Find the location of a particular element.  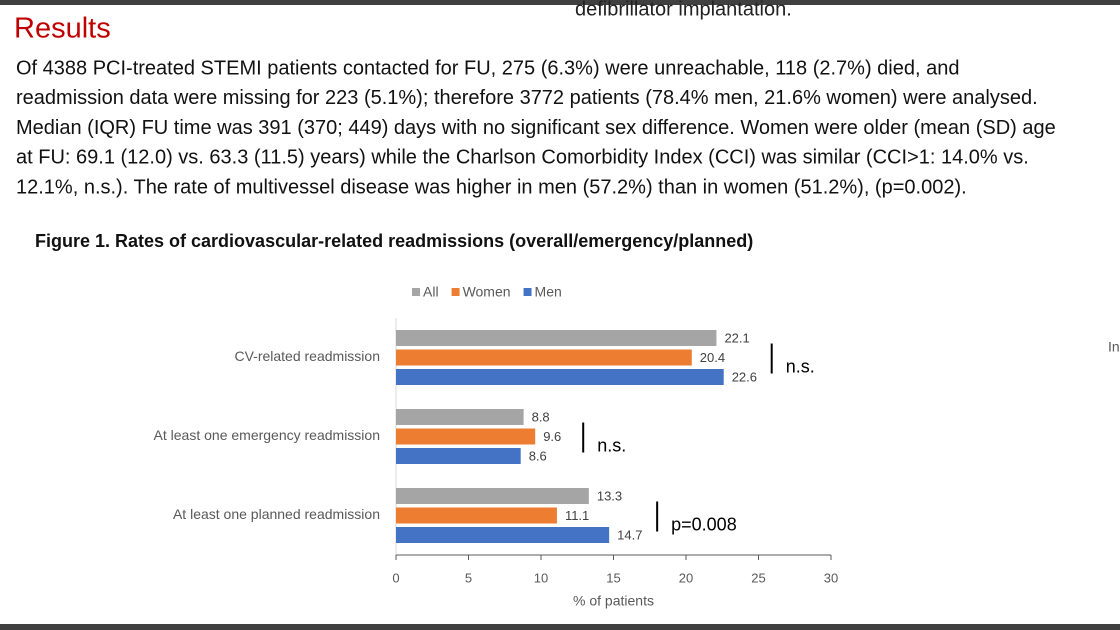

x-tick-label: 0 is located at coordinates (395, 577).